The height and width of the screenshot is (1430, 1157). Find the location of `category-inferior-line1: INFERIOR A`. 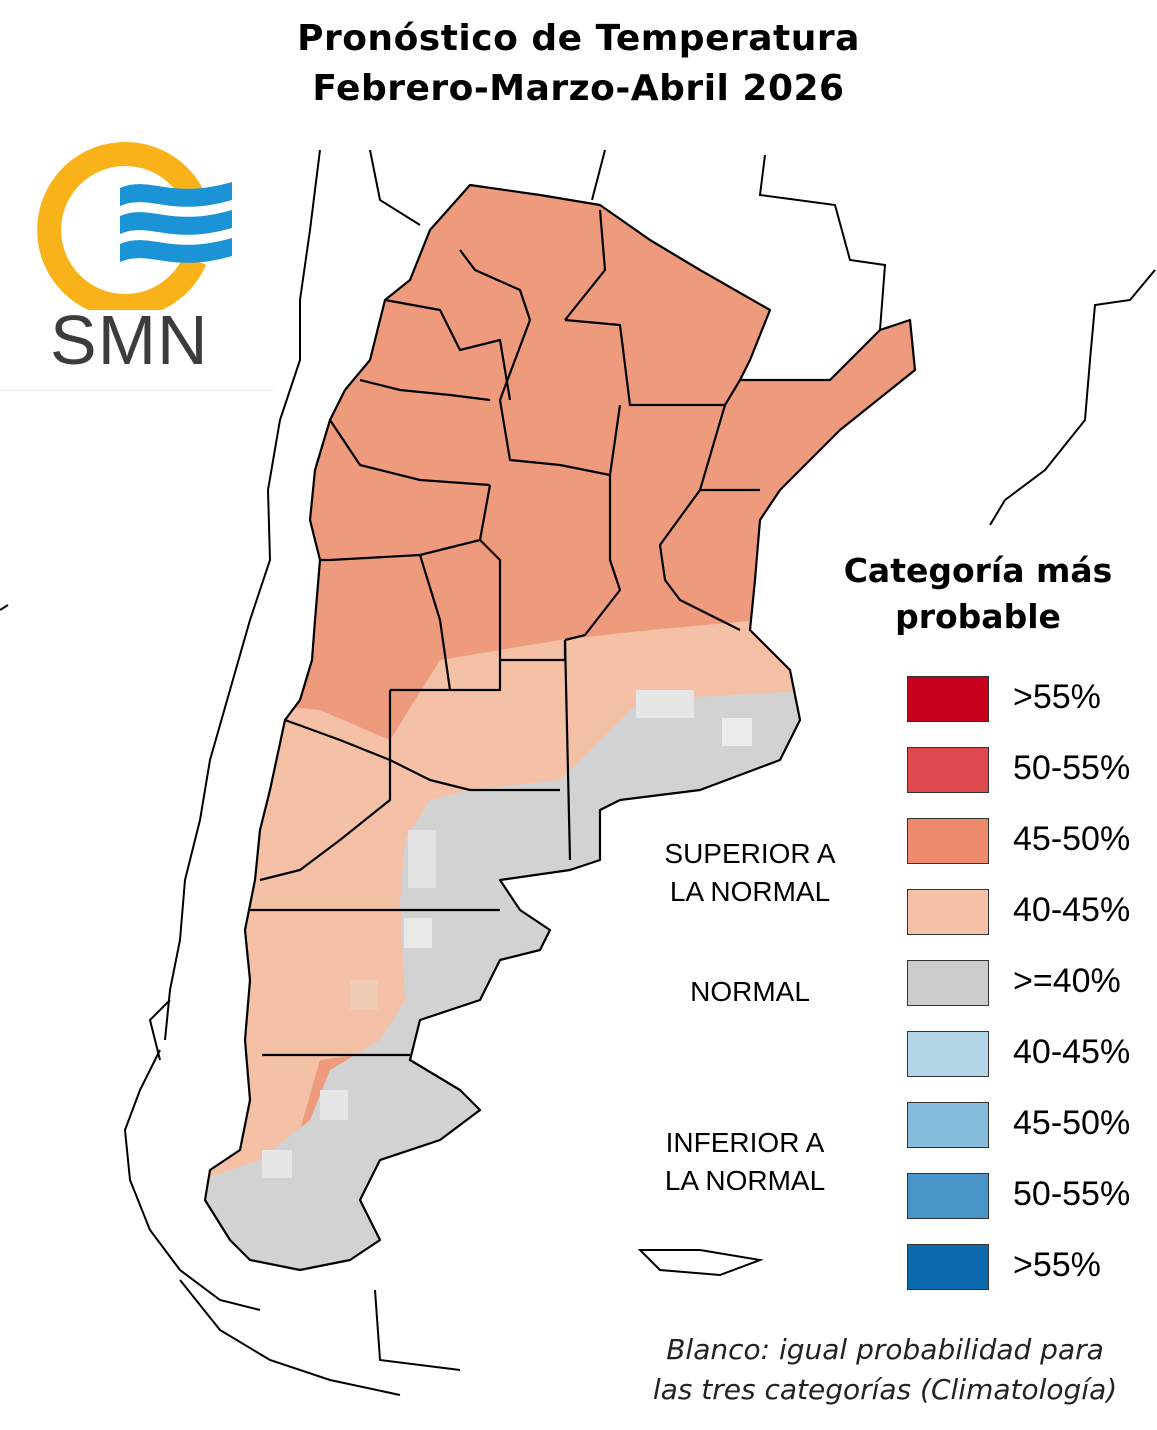

category-inferior-line1: INFERIOR A is located at coordinates (745, 1142).